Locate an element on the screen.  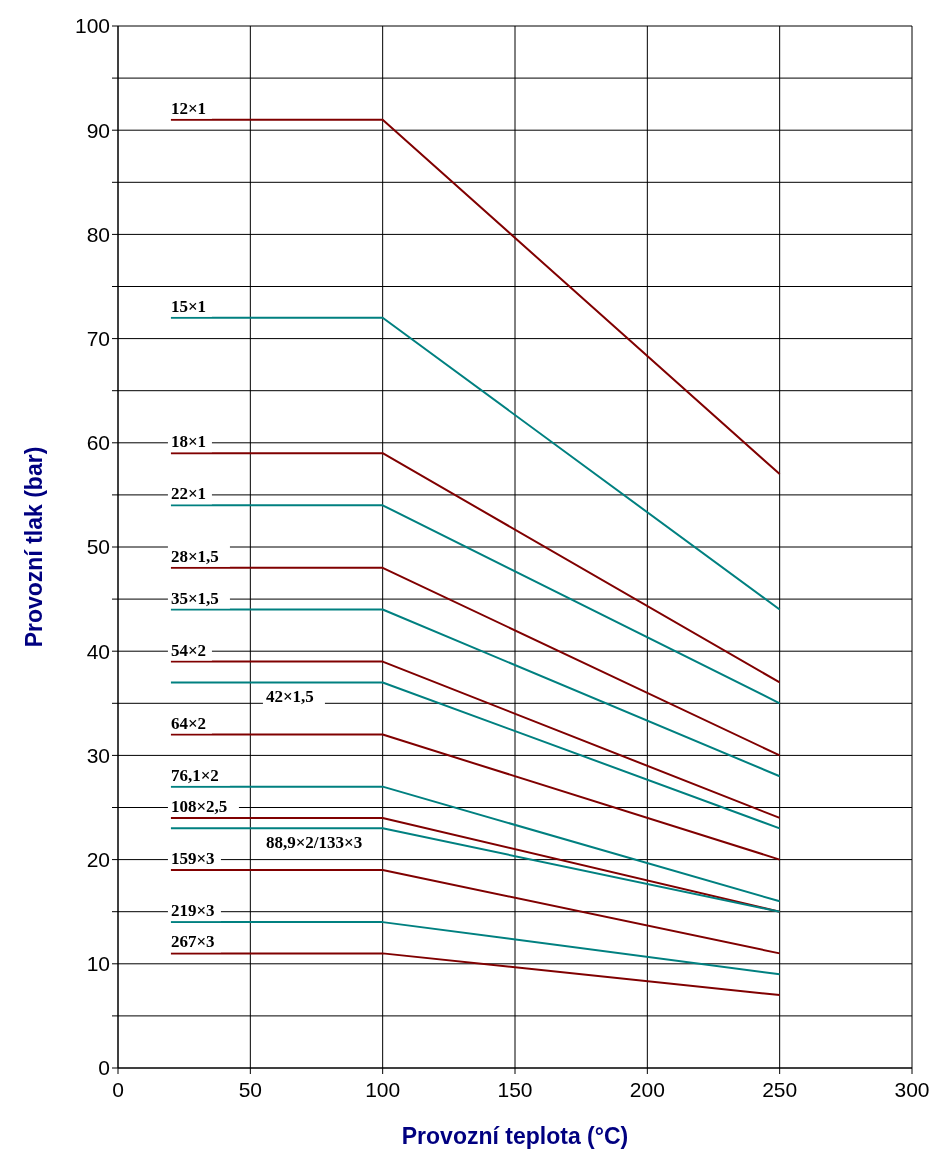
series-label: 159×3 is located at coordinates (192, 859).